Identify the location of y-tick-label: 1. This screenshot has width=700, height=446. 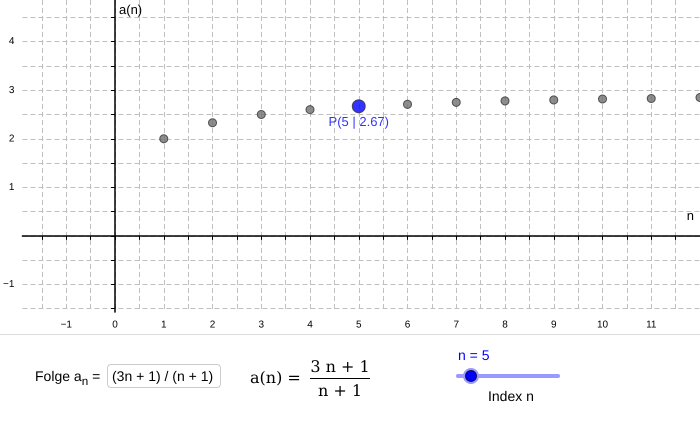
(11, 187).